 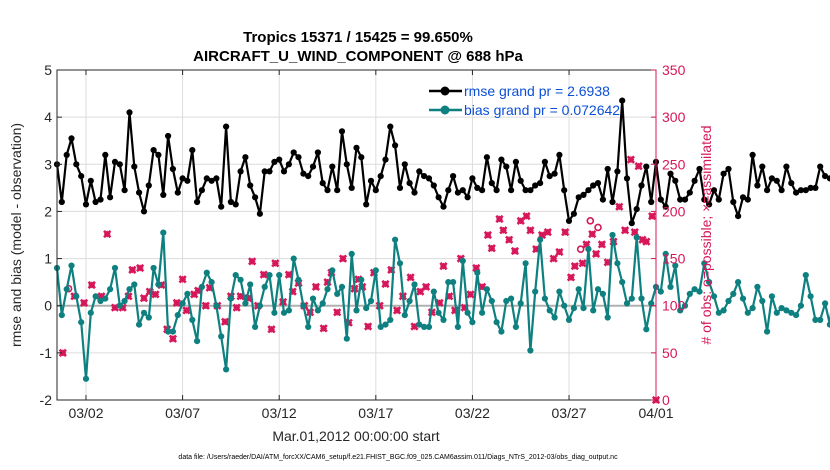 What do you see at coordinates (706, 234) in the screenshot?
I see `y-axis-right-label: # of obs: o=possible; ×=assimilated` at bounding box center [706, 234].